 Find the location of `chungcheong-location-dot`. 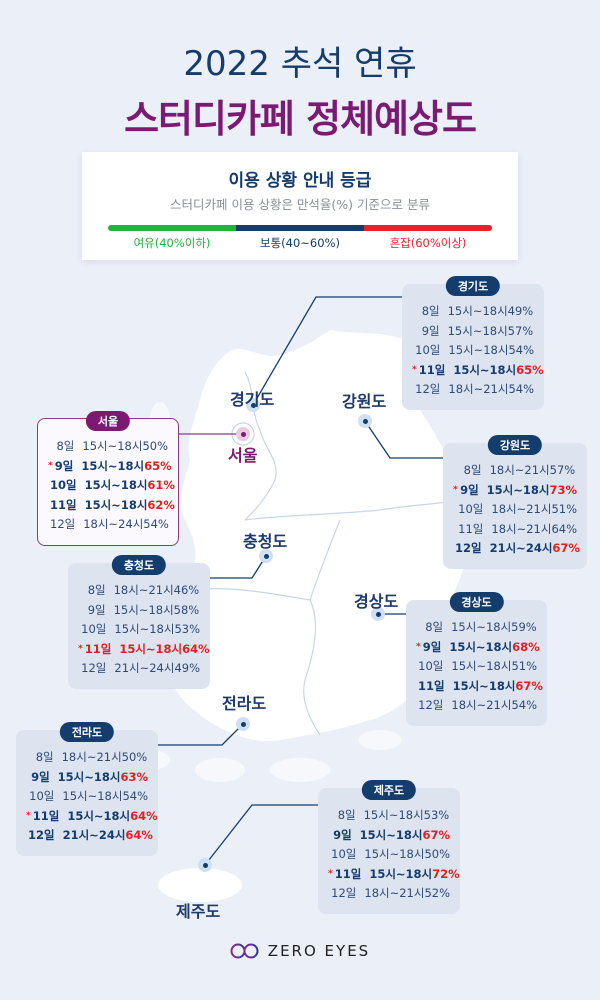

chungcheong-location-dot is located at coordinates (266, 556).